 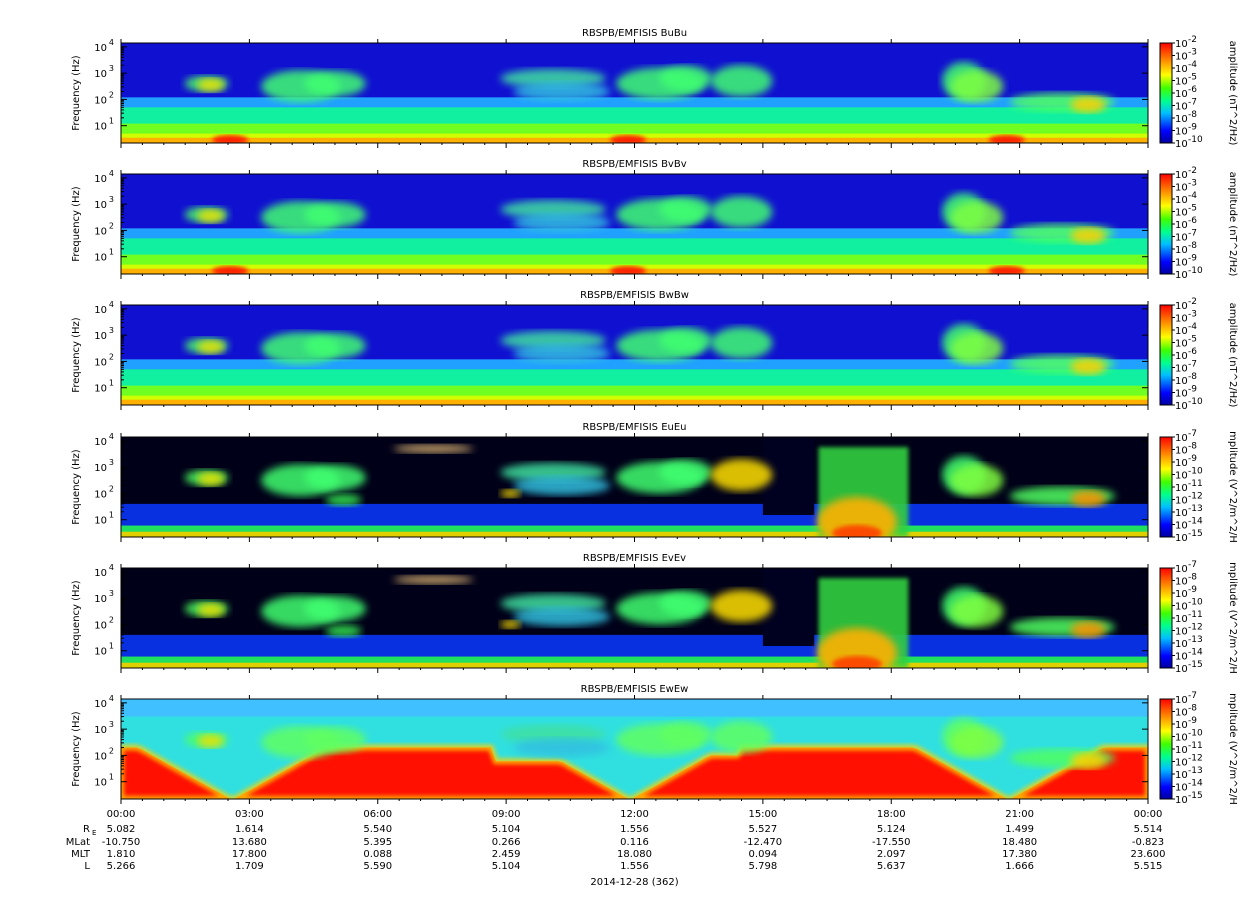 I want to click on ephemeris-value: 5.124, so click(x=891, y=829).